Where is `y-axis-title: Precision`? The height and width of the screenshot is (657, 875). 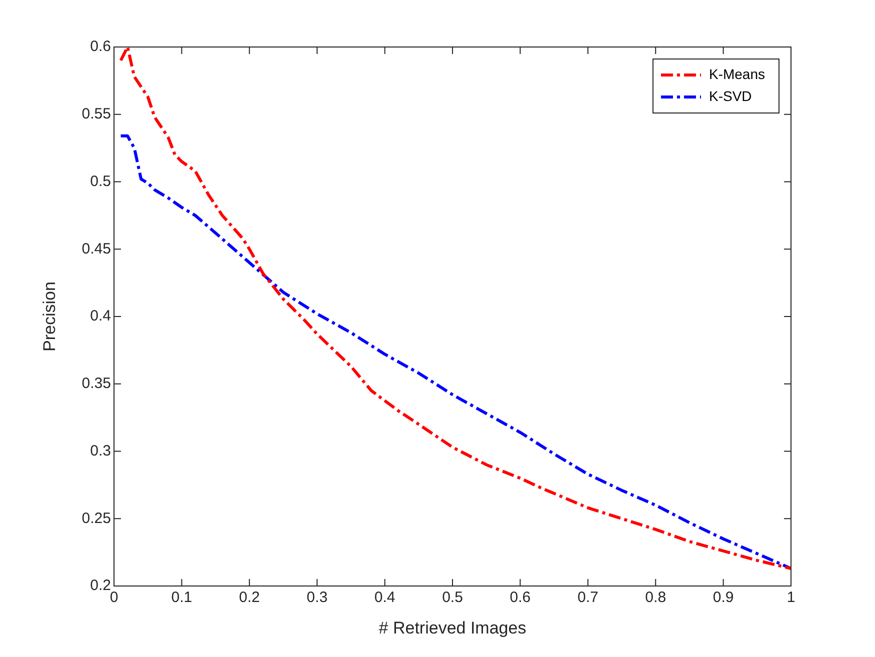 y-axis-title: Precision is located at coordinates (49, 317).